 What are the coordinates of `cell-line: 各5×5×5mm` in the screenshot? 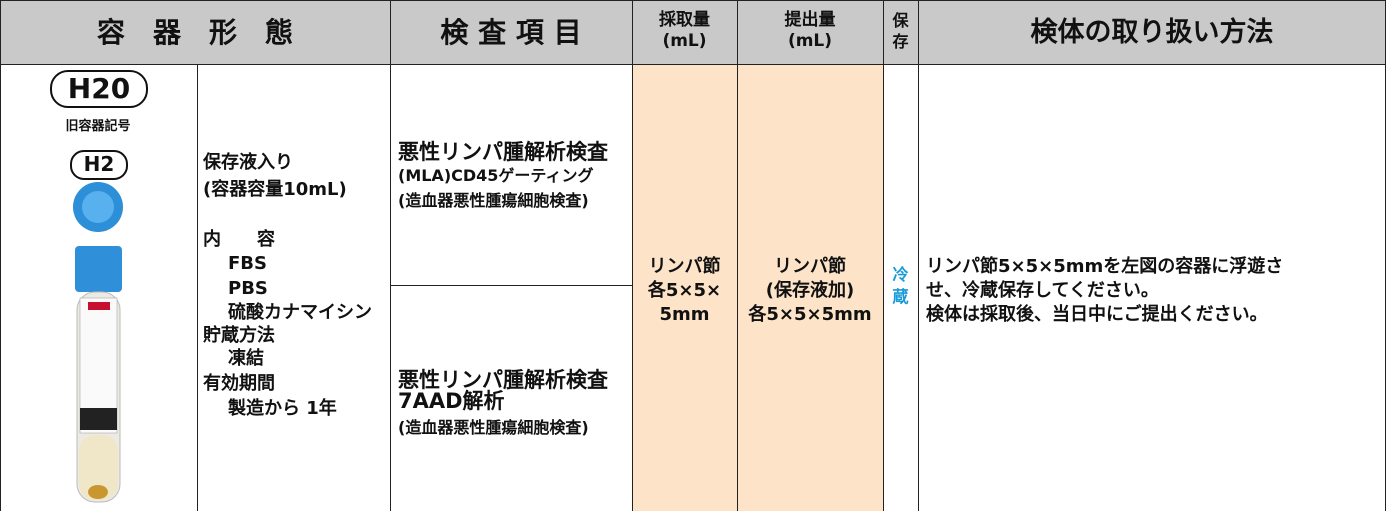 It's located at (810, 314).